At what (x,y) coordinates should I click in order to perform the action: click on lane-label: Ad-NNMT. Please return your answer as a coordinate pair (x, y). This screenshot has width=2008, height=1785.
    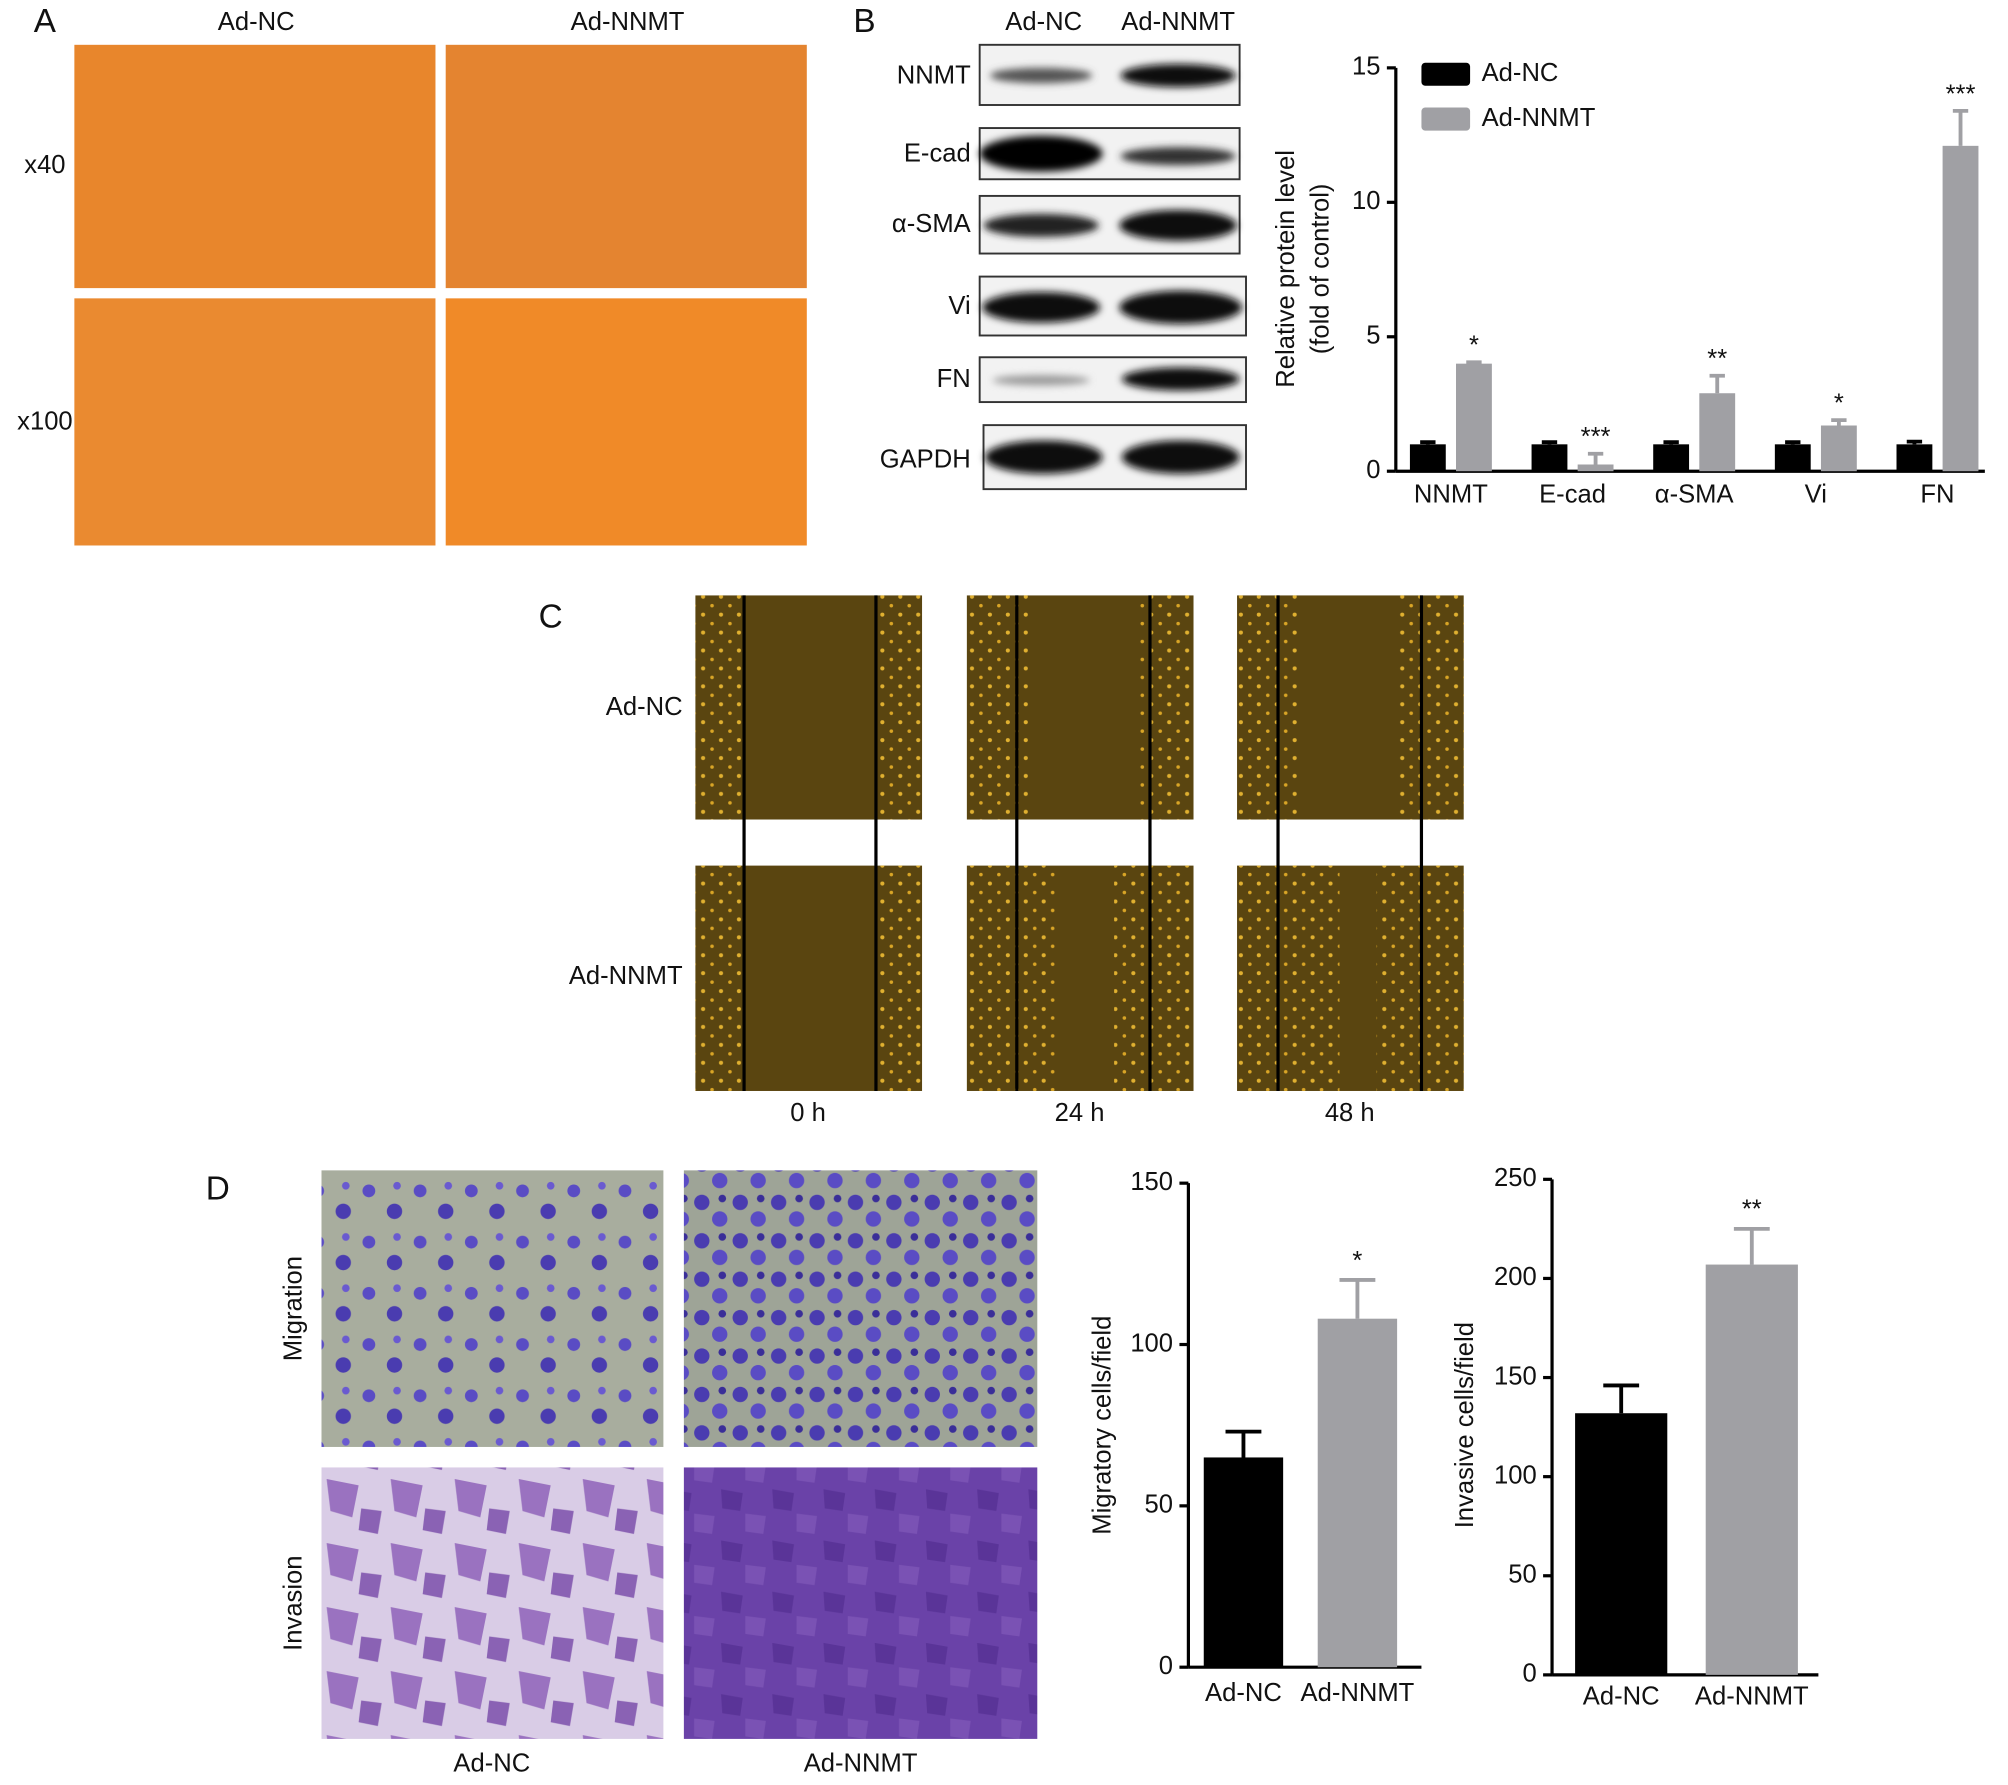
    Looking at the image, I should click on (1178, 22).